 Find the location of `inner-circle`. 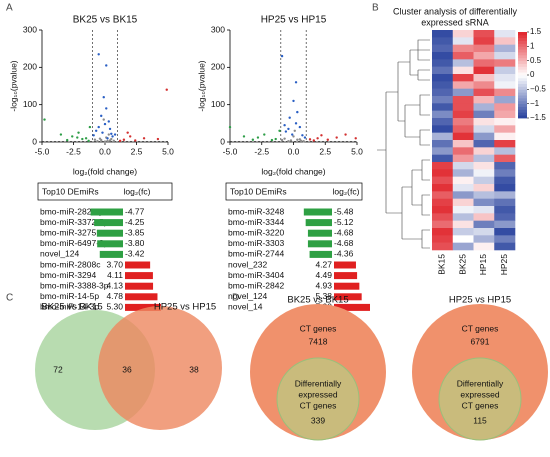

inner-circle is located at coordinates (318, 399).